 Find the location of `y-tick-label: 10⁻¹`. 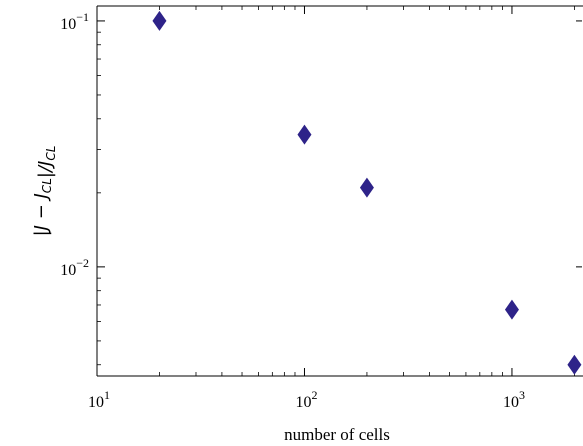

y-tick-label: 10⁻¹ is located at coordinates (74, 21).